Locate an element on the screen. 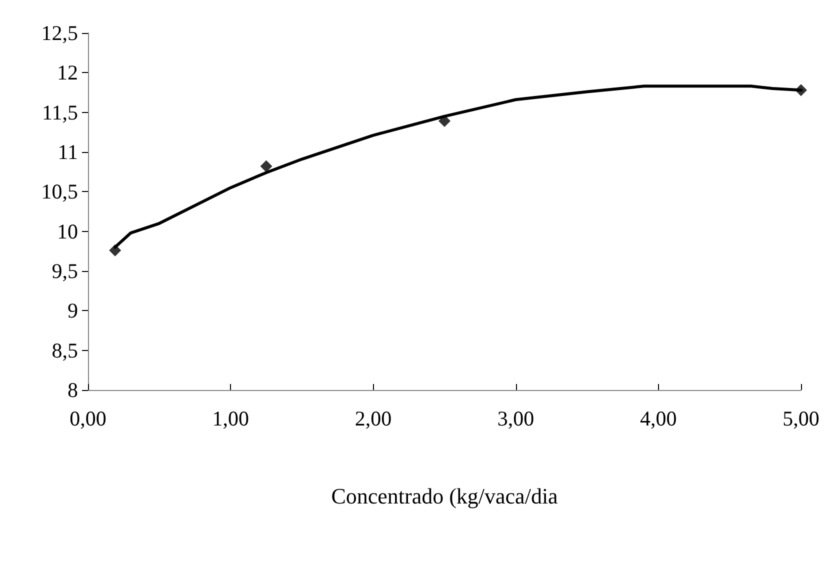  y-tick-label: 12,5 is located at coordinates (59, 33).